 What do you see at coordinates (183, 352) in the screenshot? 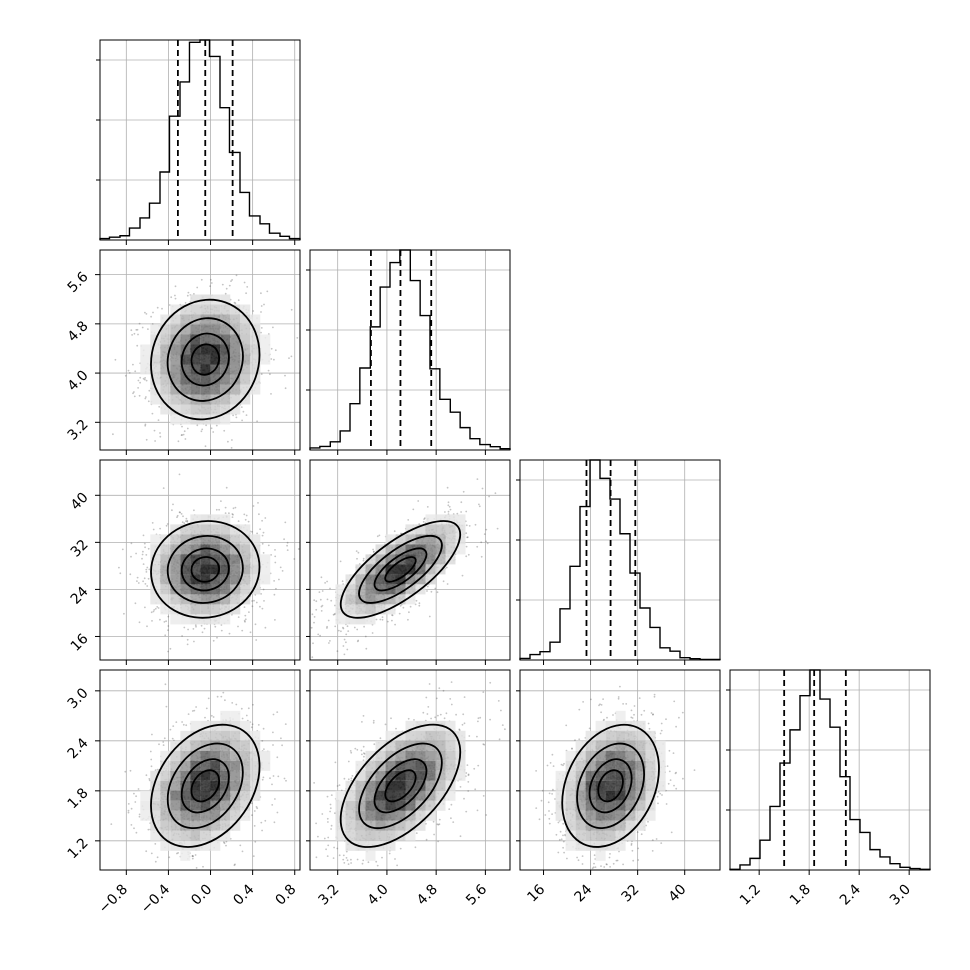
I see `panel-1-0: 3.24.04.85.6` at bounding box center [183, 352].